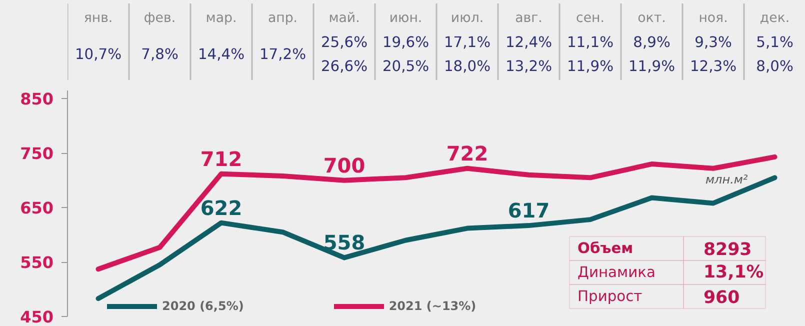 The height and width of the screenshot is (326, 805). What do you see at coordinates (775, 18) in the screenshot?
I see `category-label: дек.` at bounding box center [775, 18].